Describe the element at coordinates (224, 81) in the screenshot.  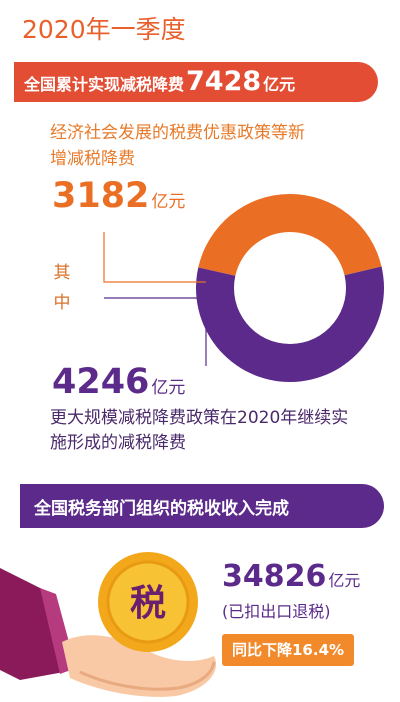
I see `total-amount: 7428` at that location.